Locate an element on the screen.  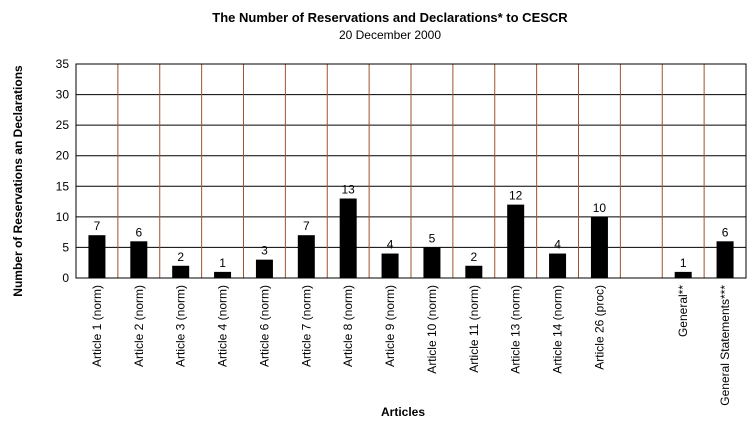
data-label: 3 is located at coordinates (264, 251).